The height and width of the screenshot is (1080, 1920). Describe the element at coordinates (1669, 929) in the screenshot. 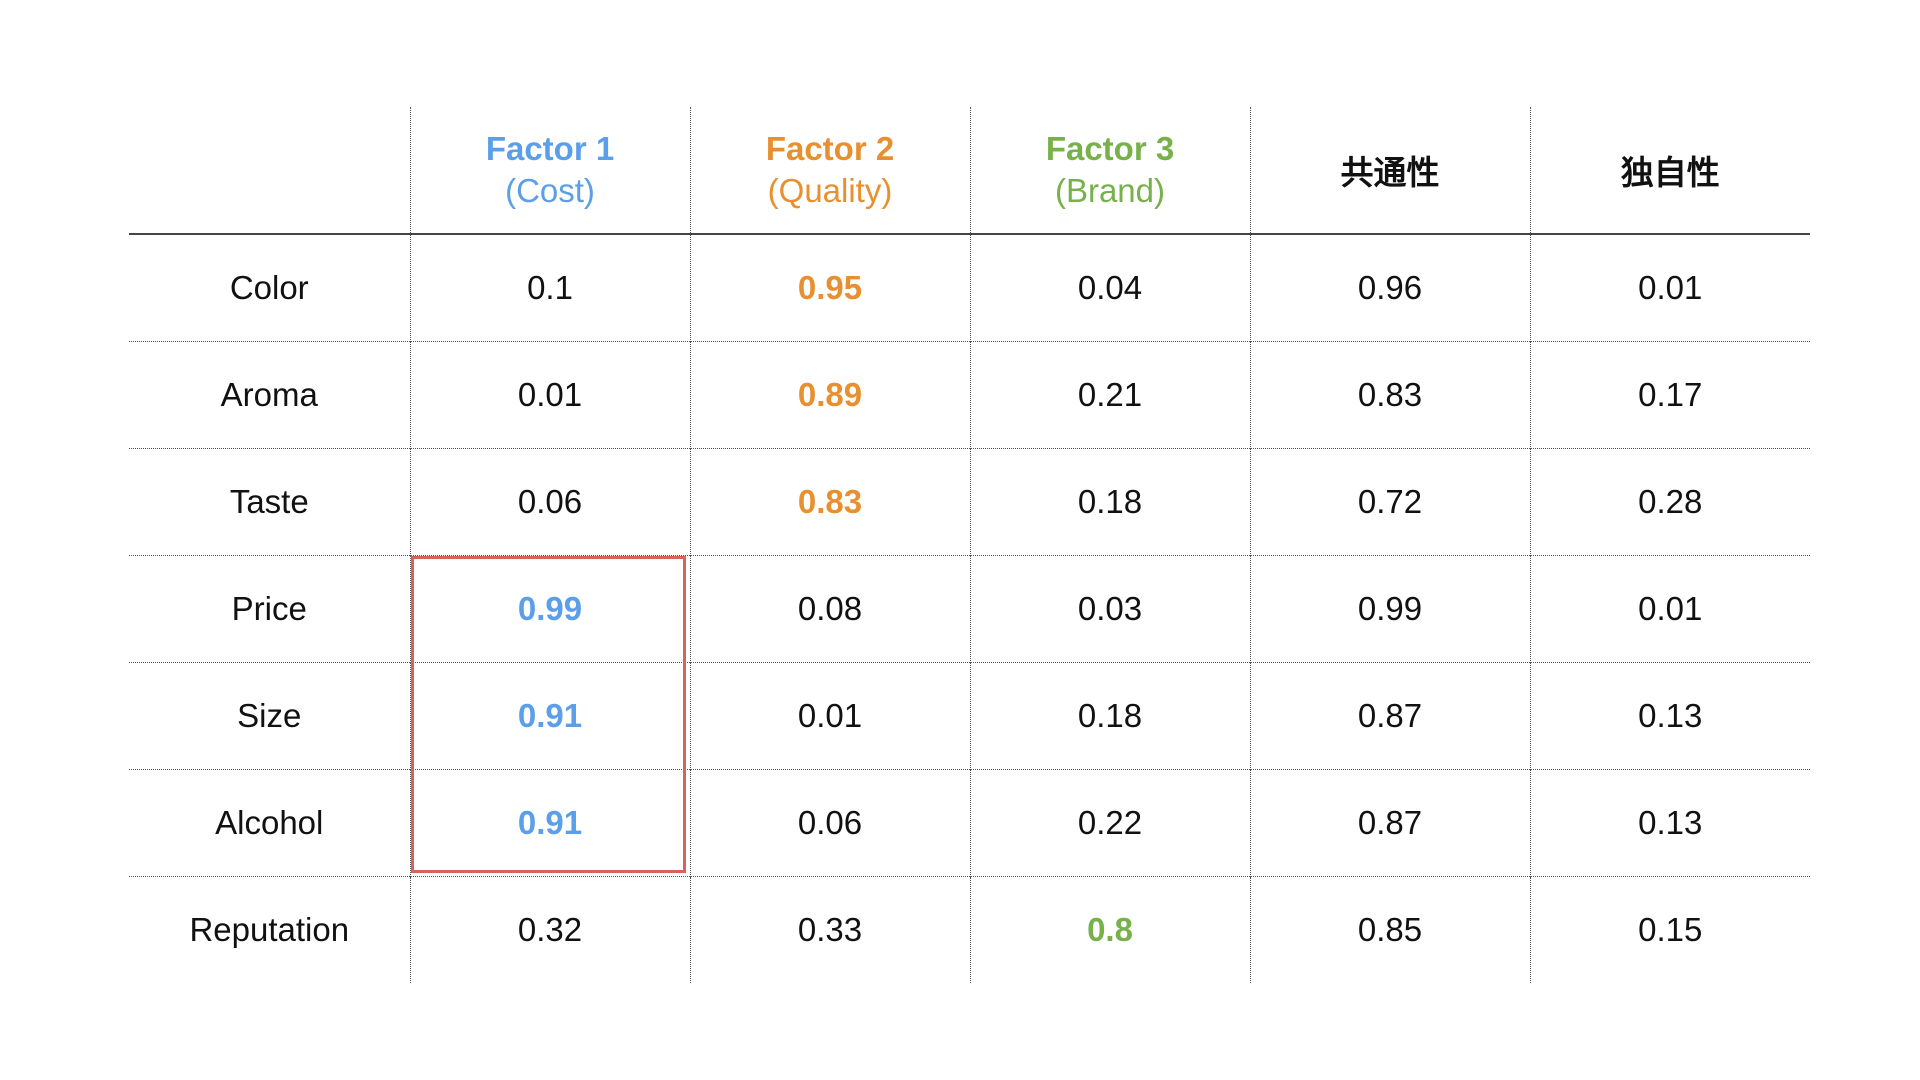

I see `loading-value-cell: 0.15` at that location.